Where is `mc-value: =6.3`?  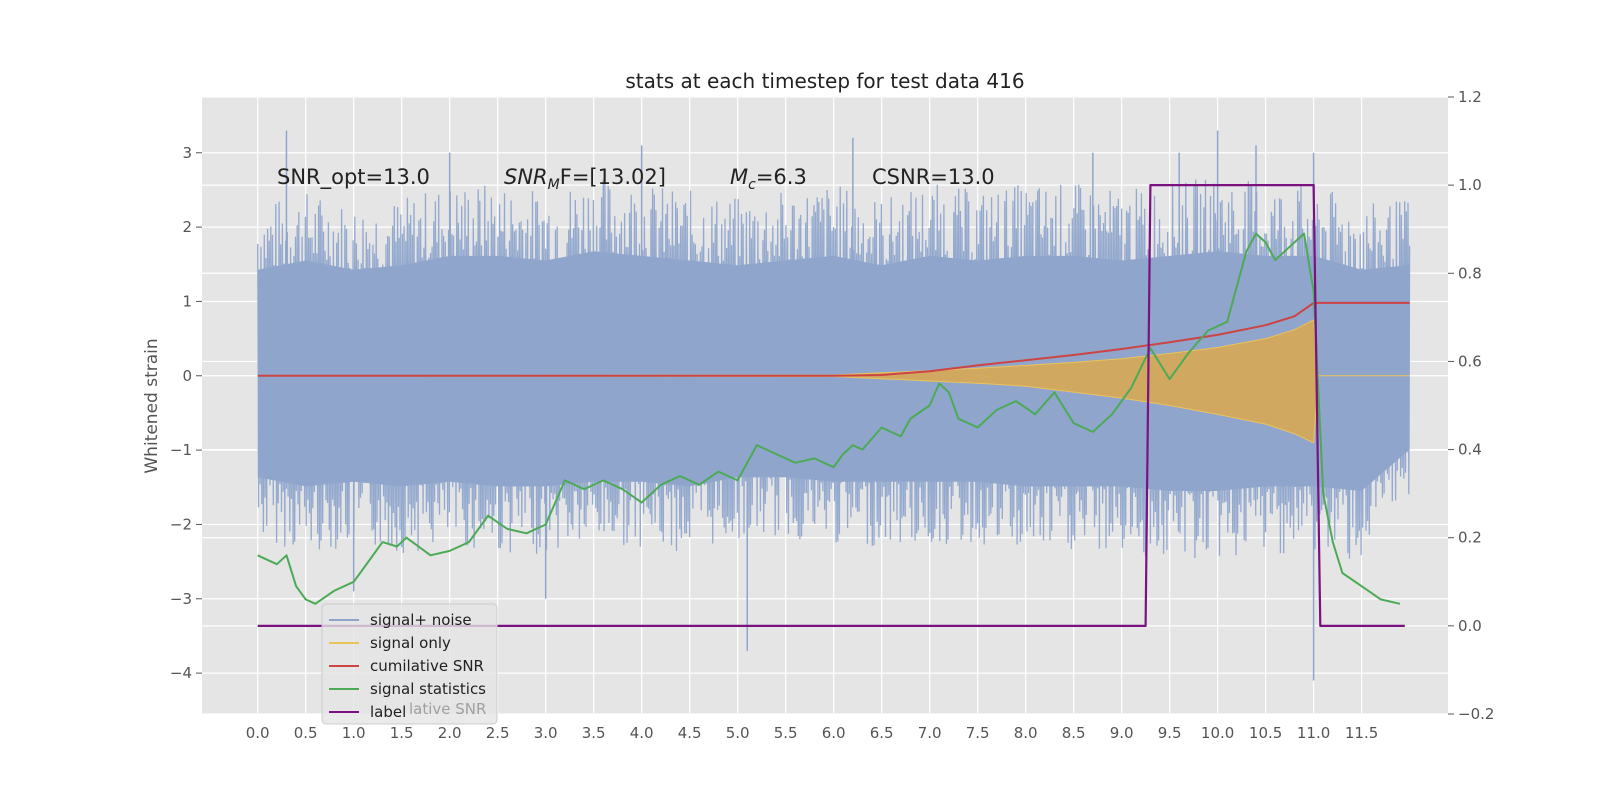
mc-value: =6.3 is located at coordinates (781, 177).